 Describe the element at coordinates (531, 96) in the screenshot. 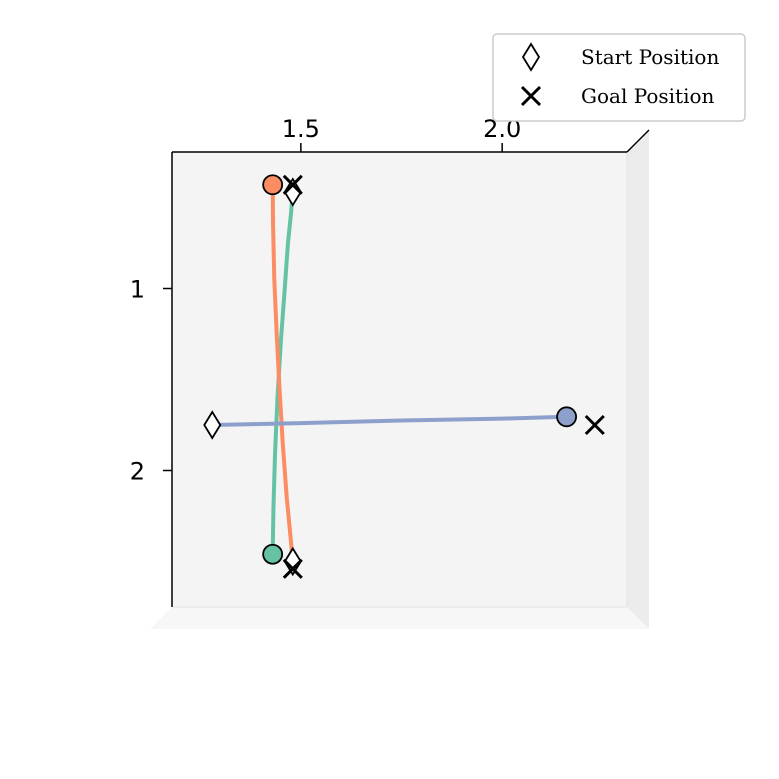

I see `legend-x-icon` at that location.